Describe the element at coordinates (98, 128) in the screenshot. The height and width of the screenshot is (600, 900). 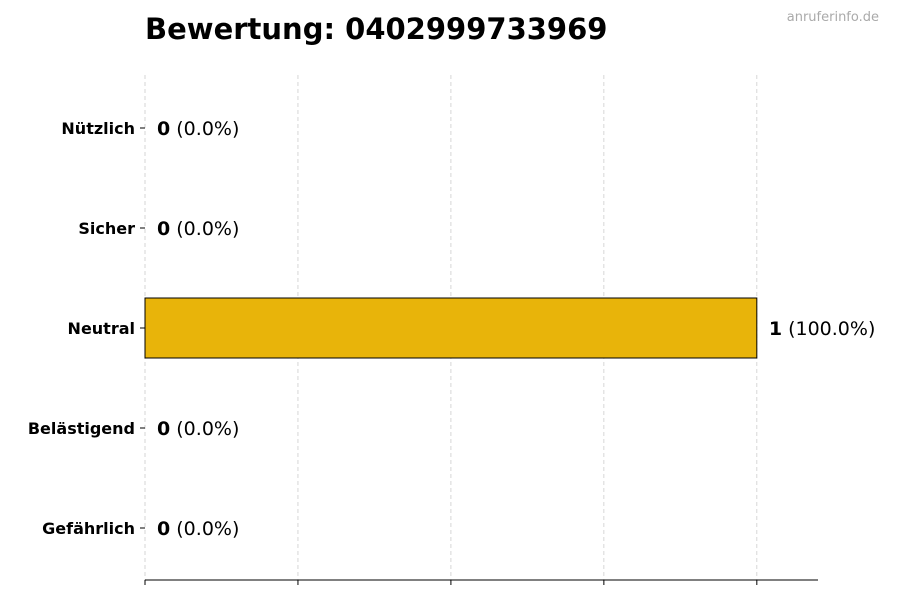
I see `category-label: Nützlich` at that location.